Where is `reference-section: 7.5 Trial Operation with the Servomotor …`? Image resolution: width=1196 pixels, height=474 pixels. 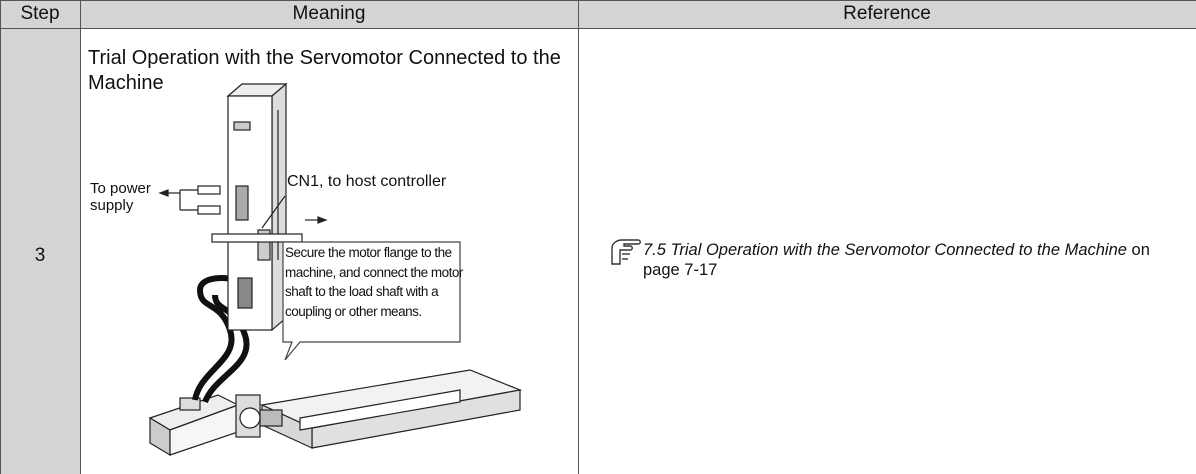
reference-section: 7.5 Trial Operation with the Servomotor … is located at coordinates (885, 250).